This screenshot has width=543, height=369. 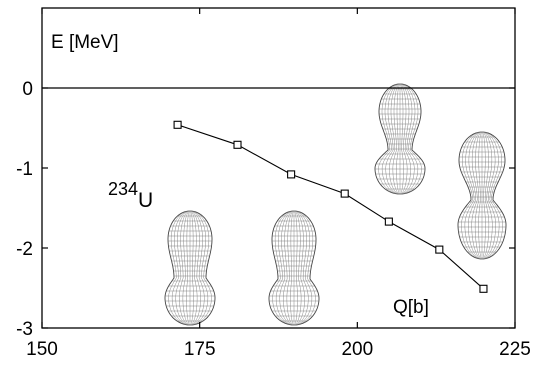 I want to click on x-tick-label: 225, so click(x=515, y=349).